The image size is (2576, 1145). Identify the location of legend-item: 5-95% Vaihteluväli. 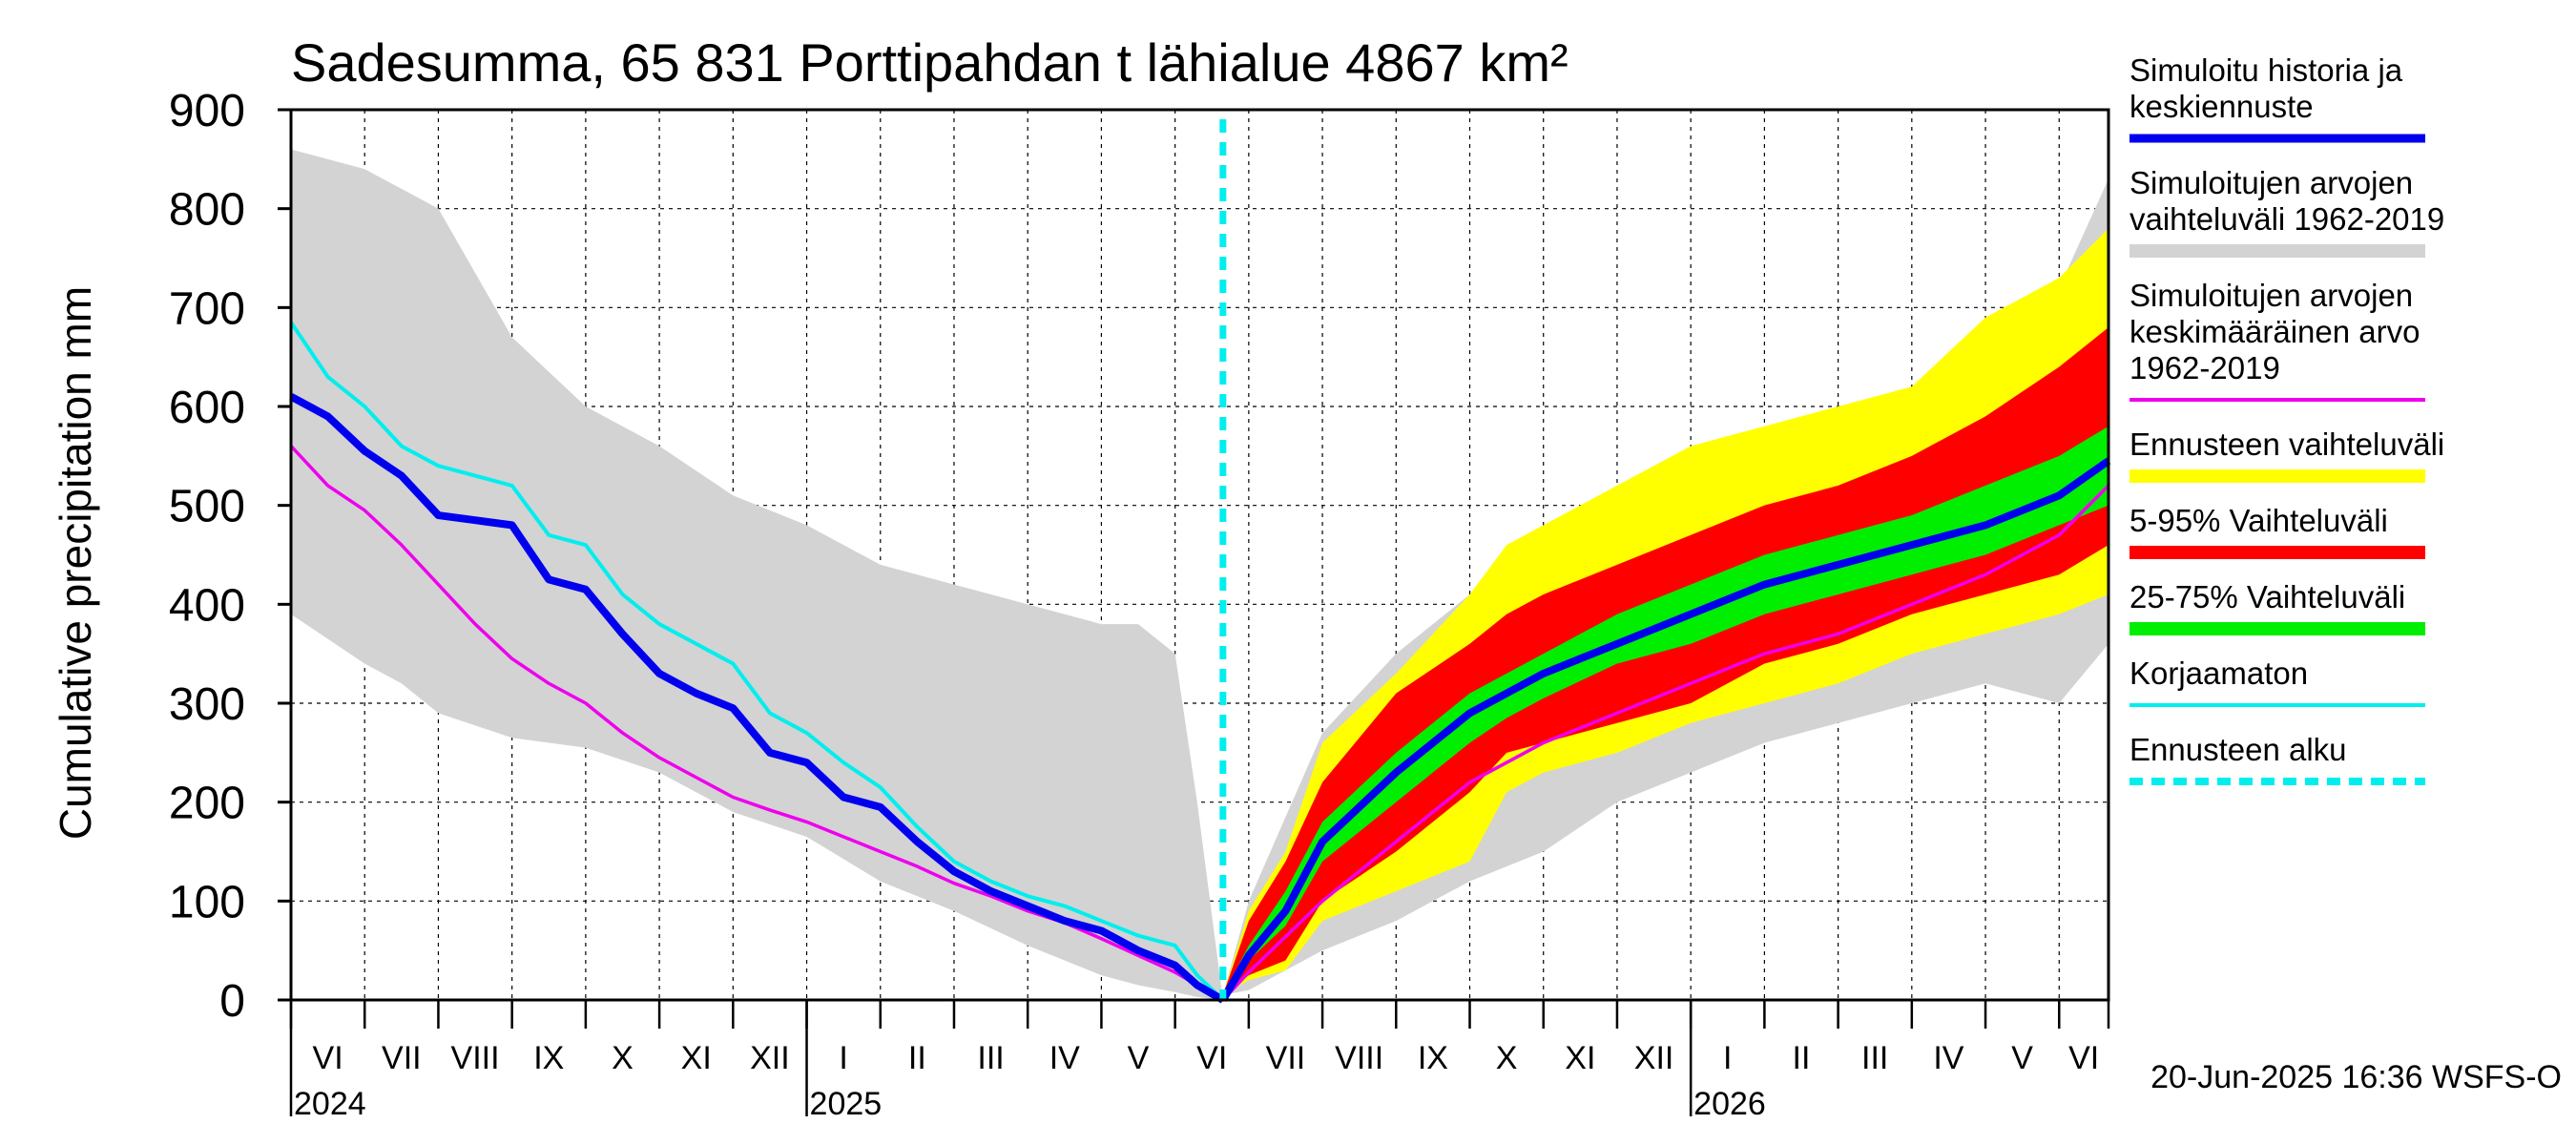
(2277, 531).